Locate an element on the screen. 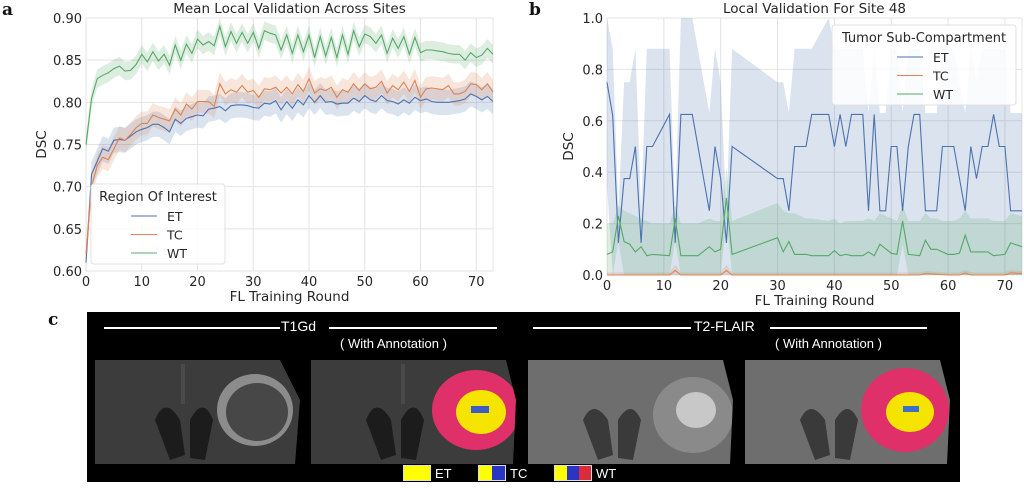  chart-title-b: Local Validation For Site 48 is located at coordinates (814, 9).